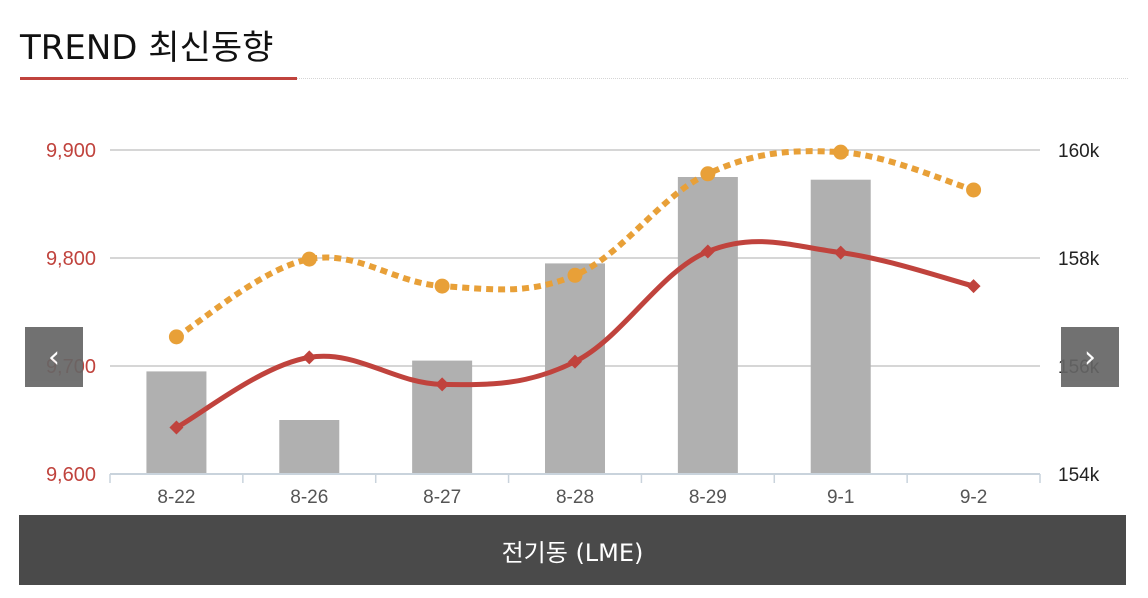 The height and width of the screenshot is (598, 1148). What do you see at coordinates (71, 475) in the screenshot?
I see `left-tick-label: 9,600` at bounding box center [71, 475].